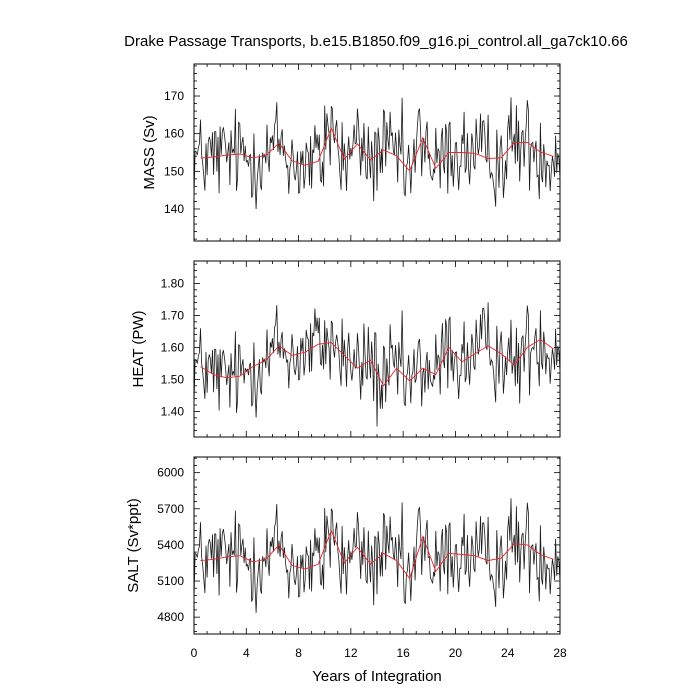 This screenshot has height=700, width=700. I want to click on heat-ticks: 1.40 1.50 1.60 1.70 1.80, so click(361, 349).